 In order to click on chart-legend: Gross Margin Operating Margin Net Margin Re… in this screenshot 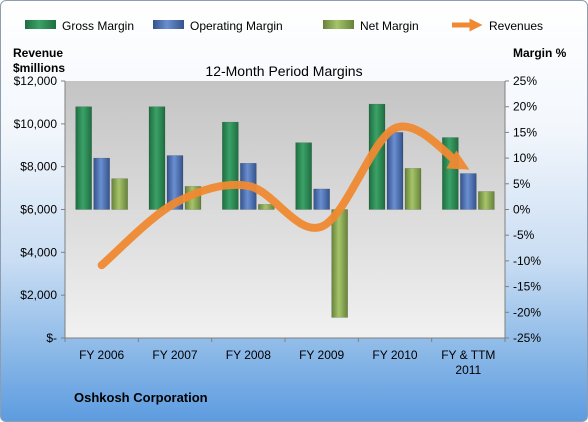, I will do `click(284, 25)`.